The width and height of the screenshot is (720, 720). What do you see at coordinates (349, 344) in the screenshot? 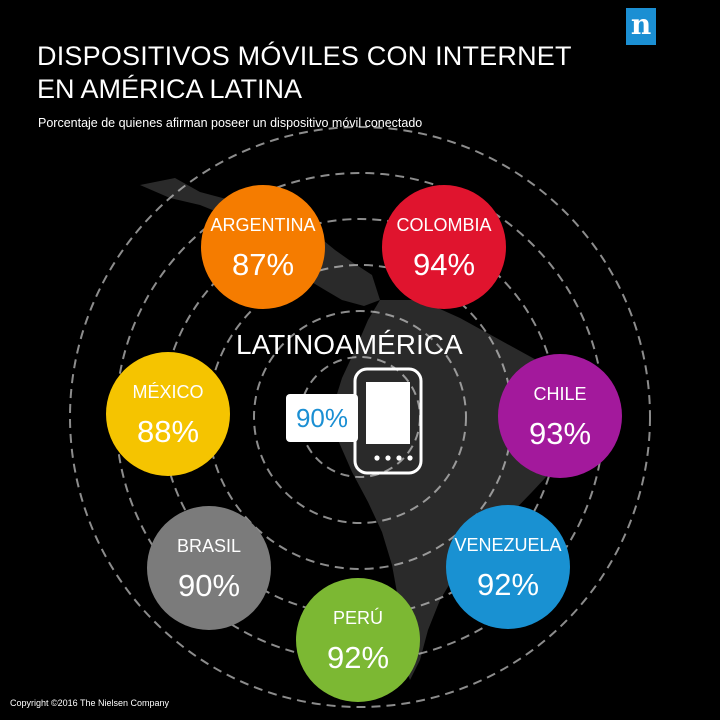
I see `center-label: LATINOAMÉRICA` at bounding box center [349, 344].